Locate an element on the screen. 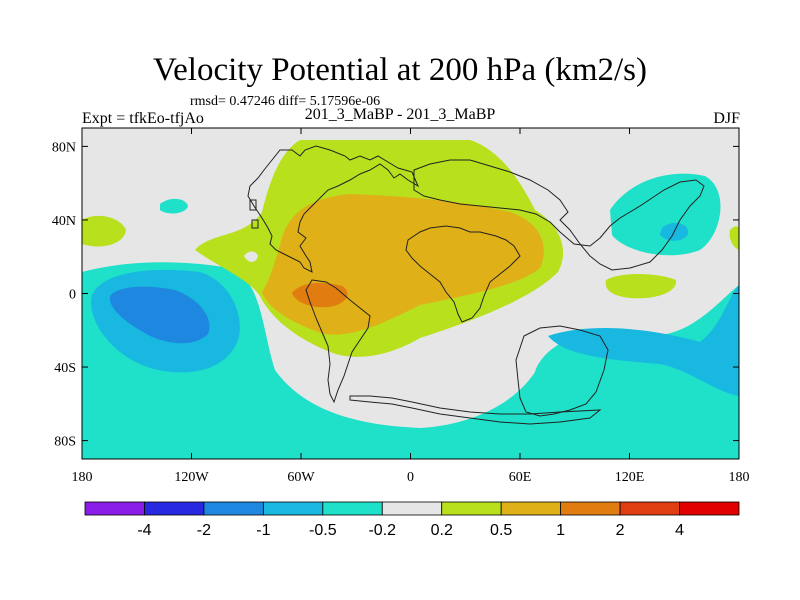 The image size is (800, 600). case-label: 201_3_MaBP - 201_3_MaBP is located at coordinates (400, 114).